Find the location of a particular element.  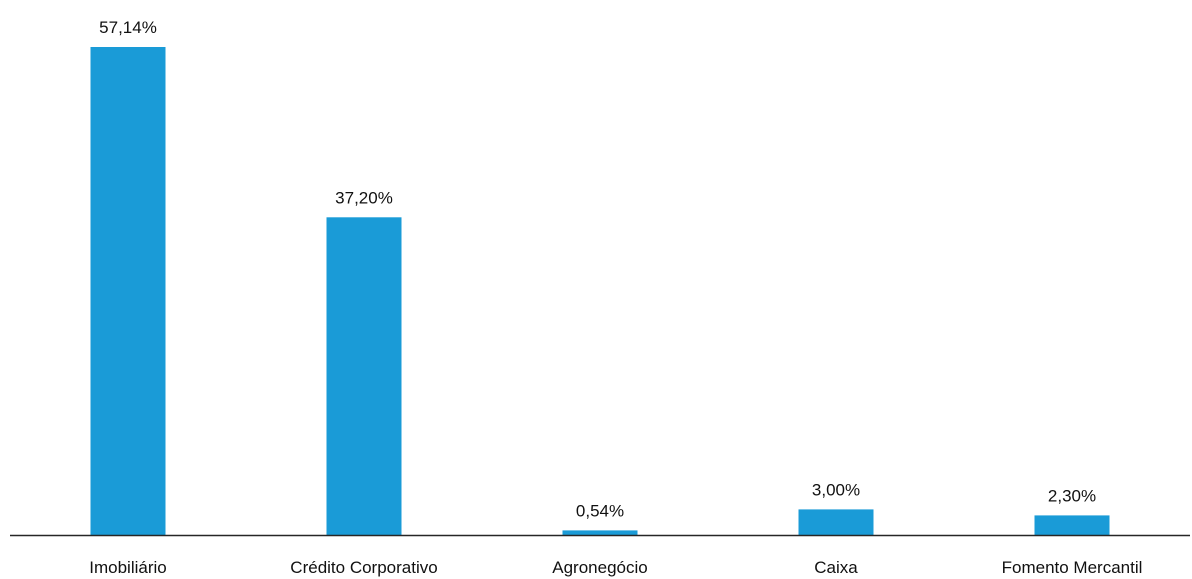

category-label-3: Caixa is located at coordinates (836, 567).